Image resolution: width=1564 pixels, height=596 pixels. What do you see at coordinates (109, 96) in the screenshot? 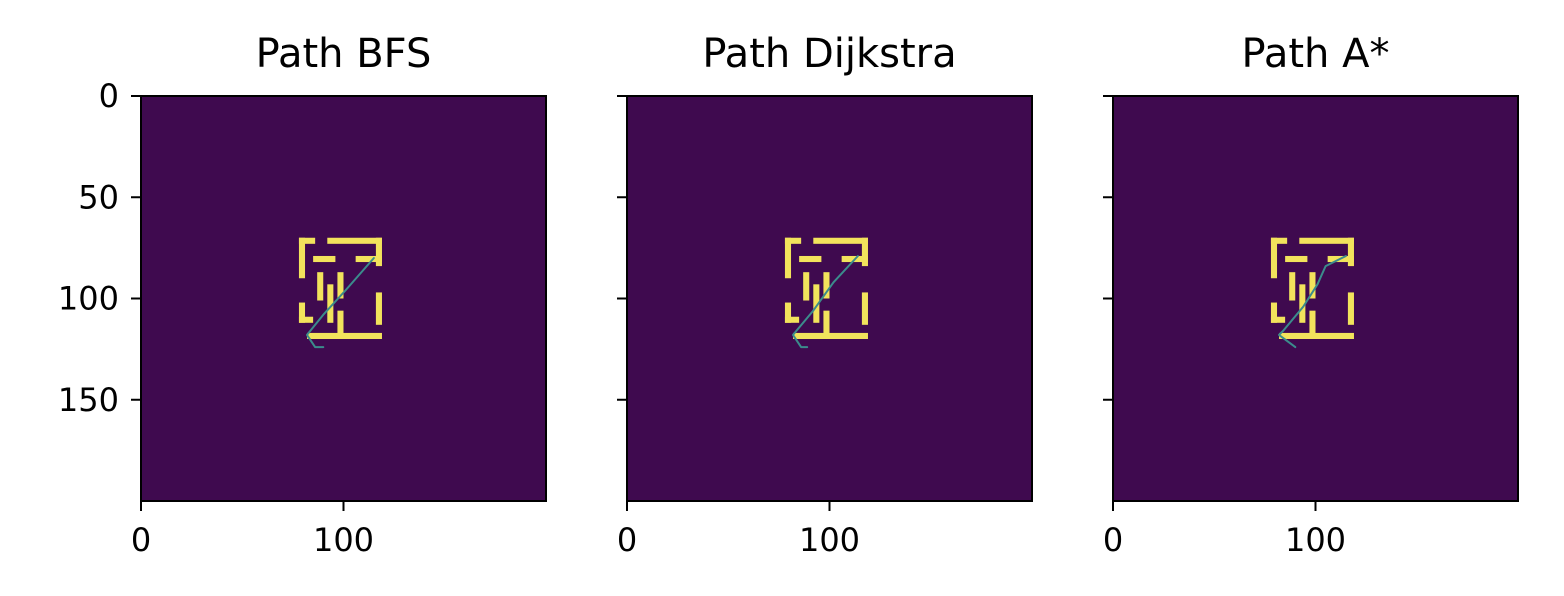
I see `y-tick-label: 0` at bounding box center [109, 96].